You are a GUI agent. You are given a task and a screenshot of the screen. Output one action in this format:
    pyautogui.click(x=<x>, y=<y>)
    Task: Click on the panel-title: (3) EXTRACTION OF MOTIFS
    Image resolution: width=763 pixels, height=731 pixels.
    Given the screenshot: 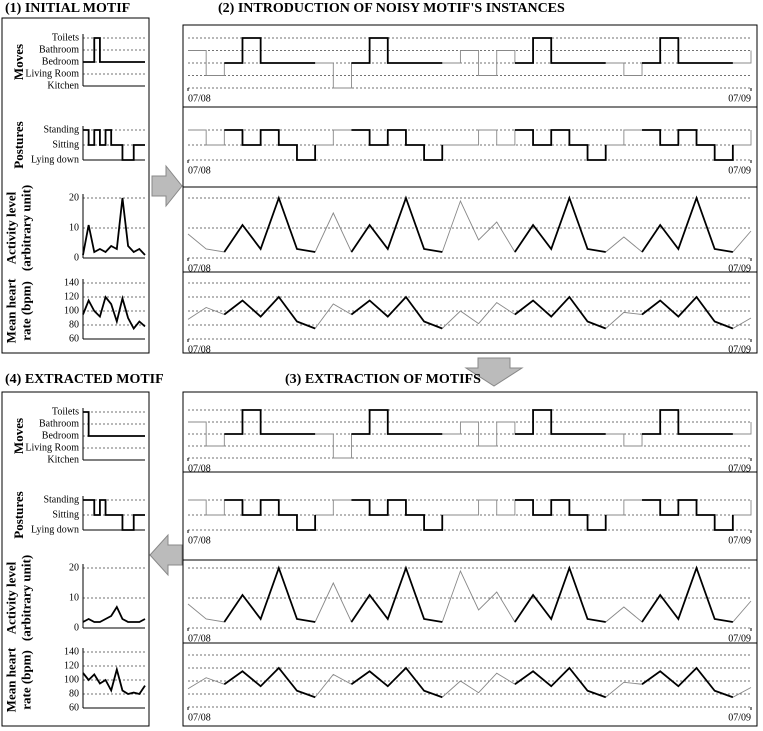 What is the action you would take?
    pyautogui.click(x=383, y=379)
    